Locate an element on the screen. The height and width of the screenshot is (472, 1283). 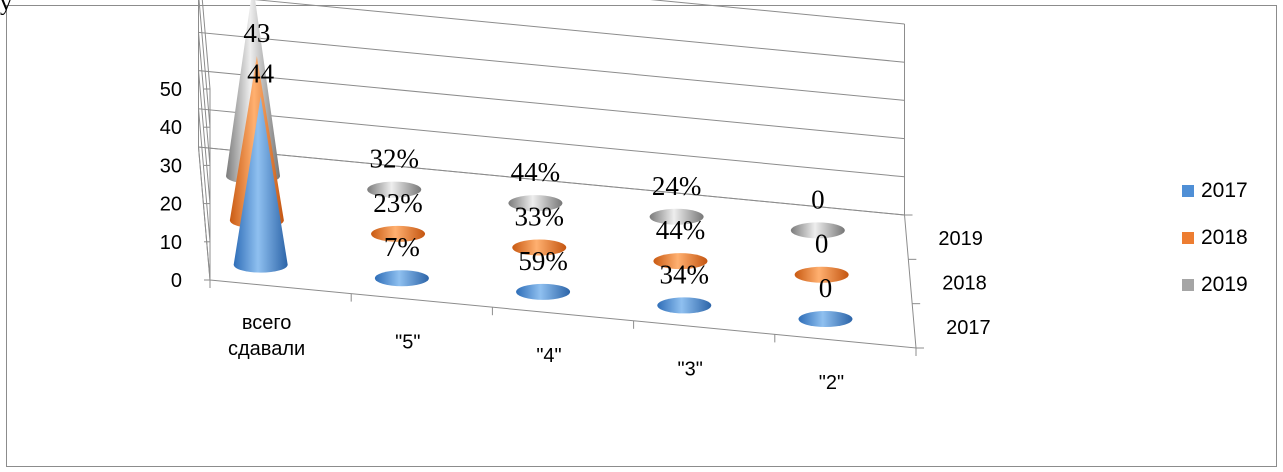
data-label-2017-3: 34% is located at coordinates (685, 274).